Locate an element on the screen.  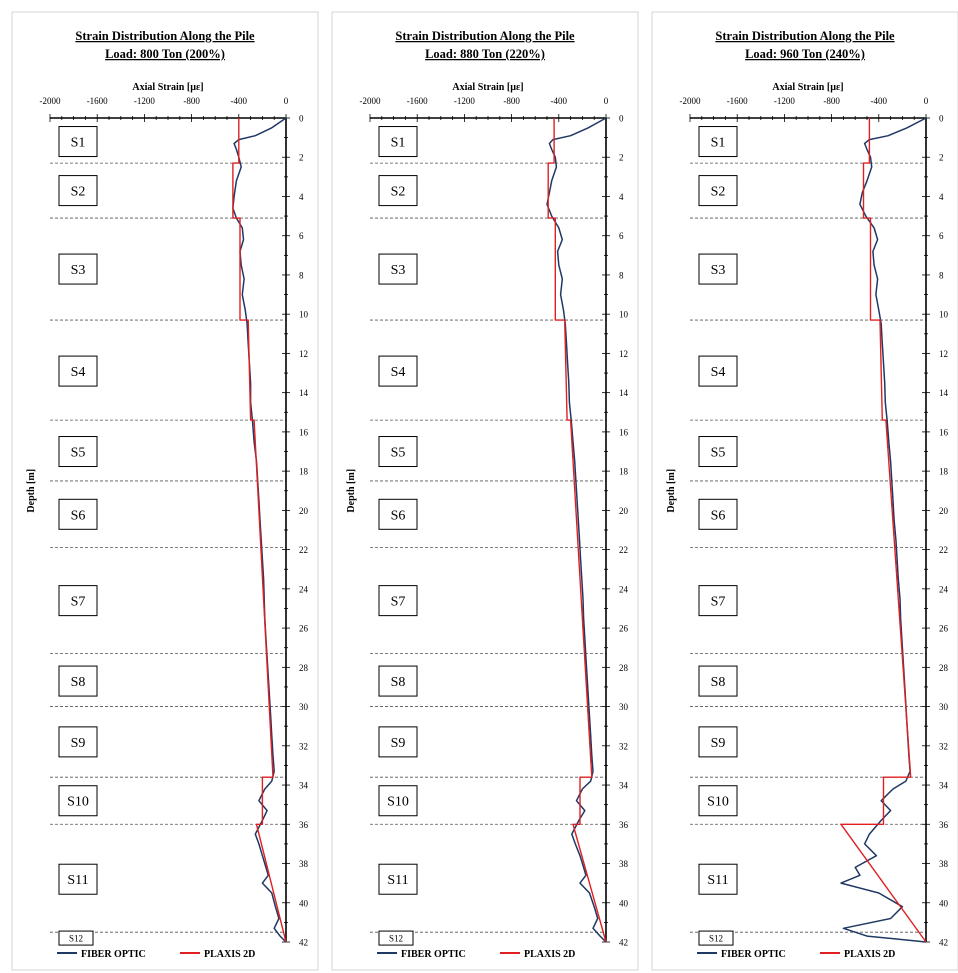
chart-subtitle: Load: 880 Ton (220%) is located at coordinates (485, 54).